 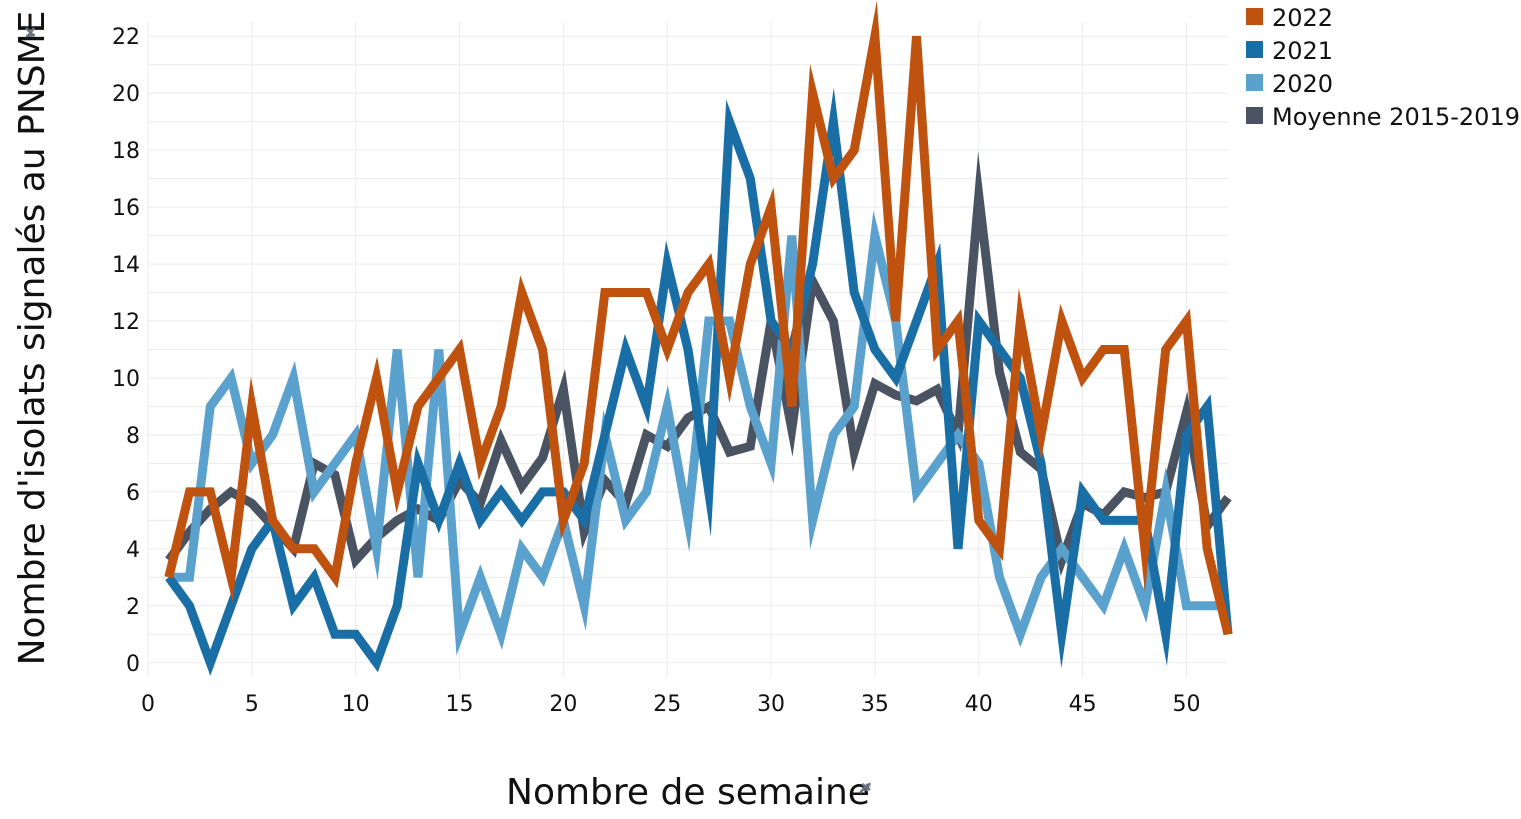 What do you see at coordinates (688, 792) in the screenshot?
I see `x-axis-title: Nombre de semaine` at bounding box center [688, 792].